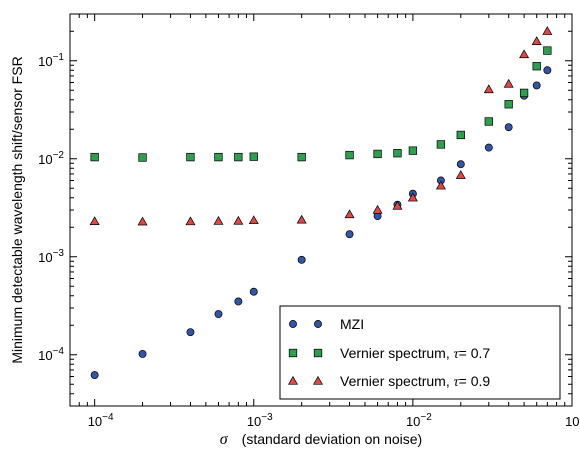 The image size is (580, 450). I want to click on x-tick-label: 10⁻², so click(419, 420).